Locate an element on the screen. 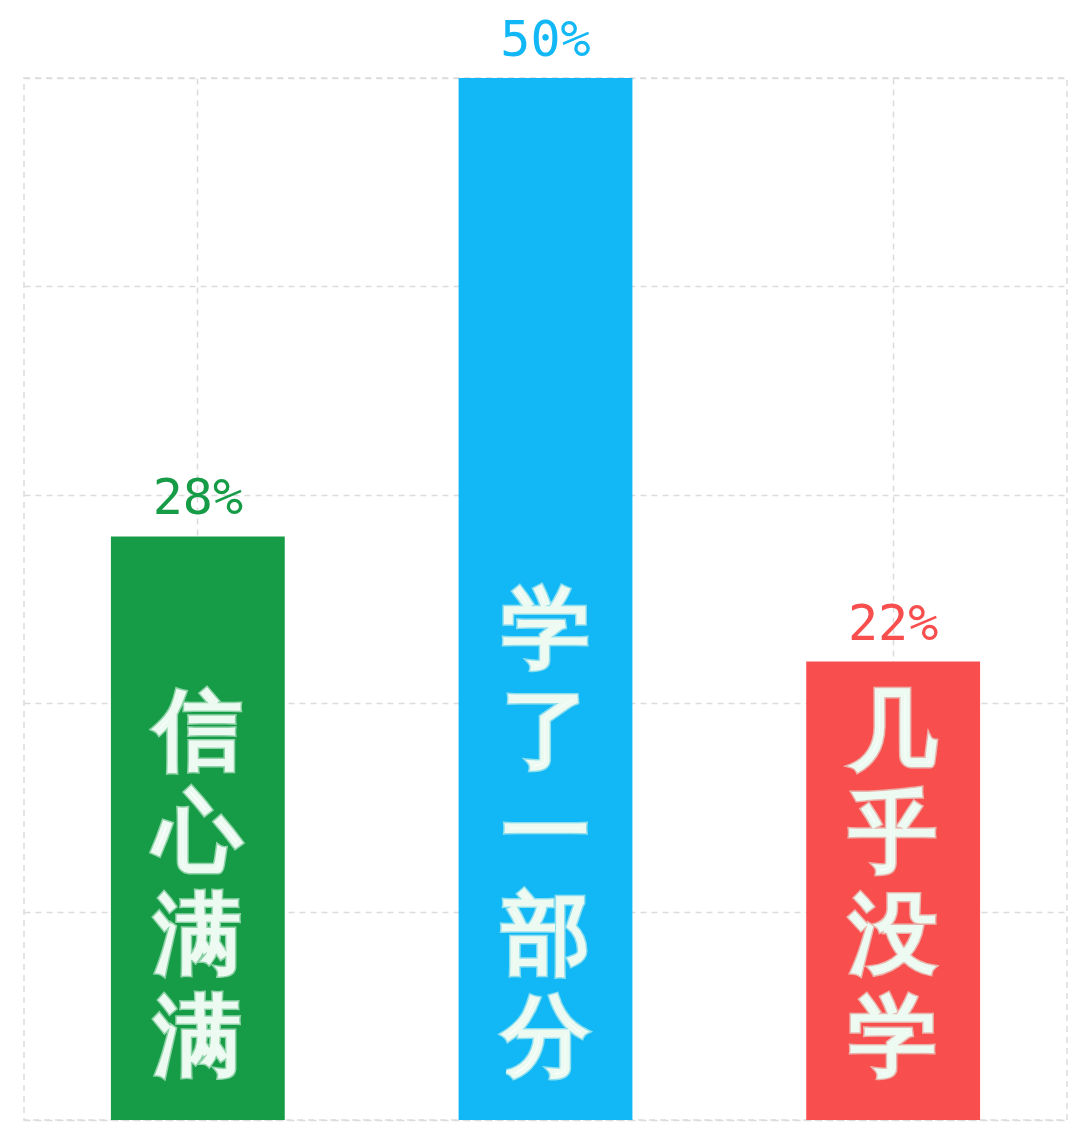  data-label: 50% is located at coordinates (545, 39).